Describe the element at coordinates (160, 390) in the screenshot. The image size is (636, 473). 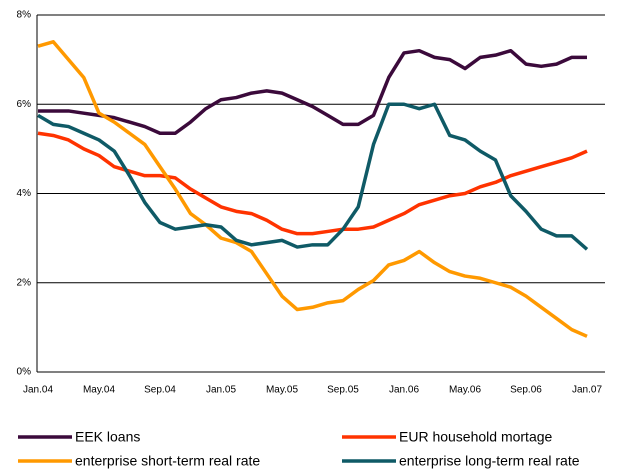
I see `x-tick-label: Sep.04` at that location.